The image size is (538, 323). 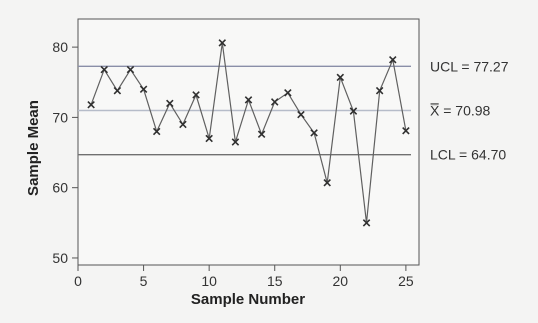 What do you see at coordinates (468, 155) in the screenshot?
I see `lcl-label: LCL = 64.70` at bounding box center [468, 155].